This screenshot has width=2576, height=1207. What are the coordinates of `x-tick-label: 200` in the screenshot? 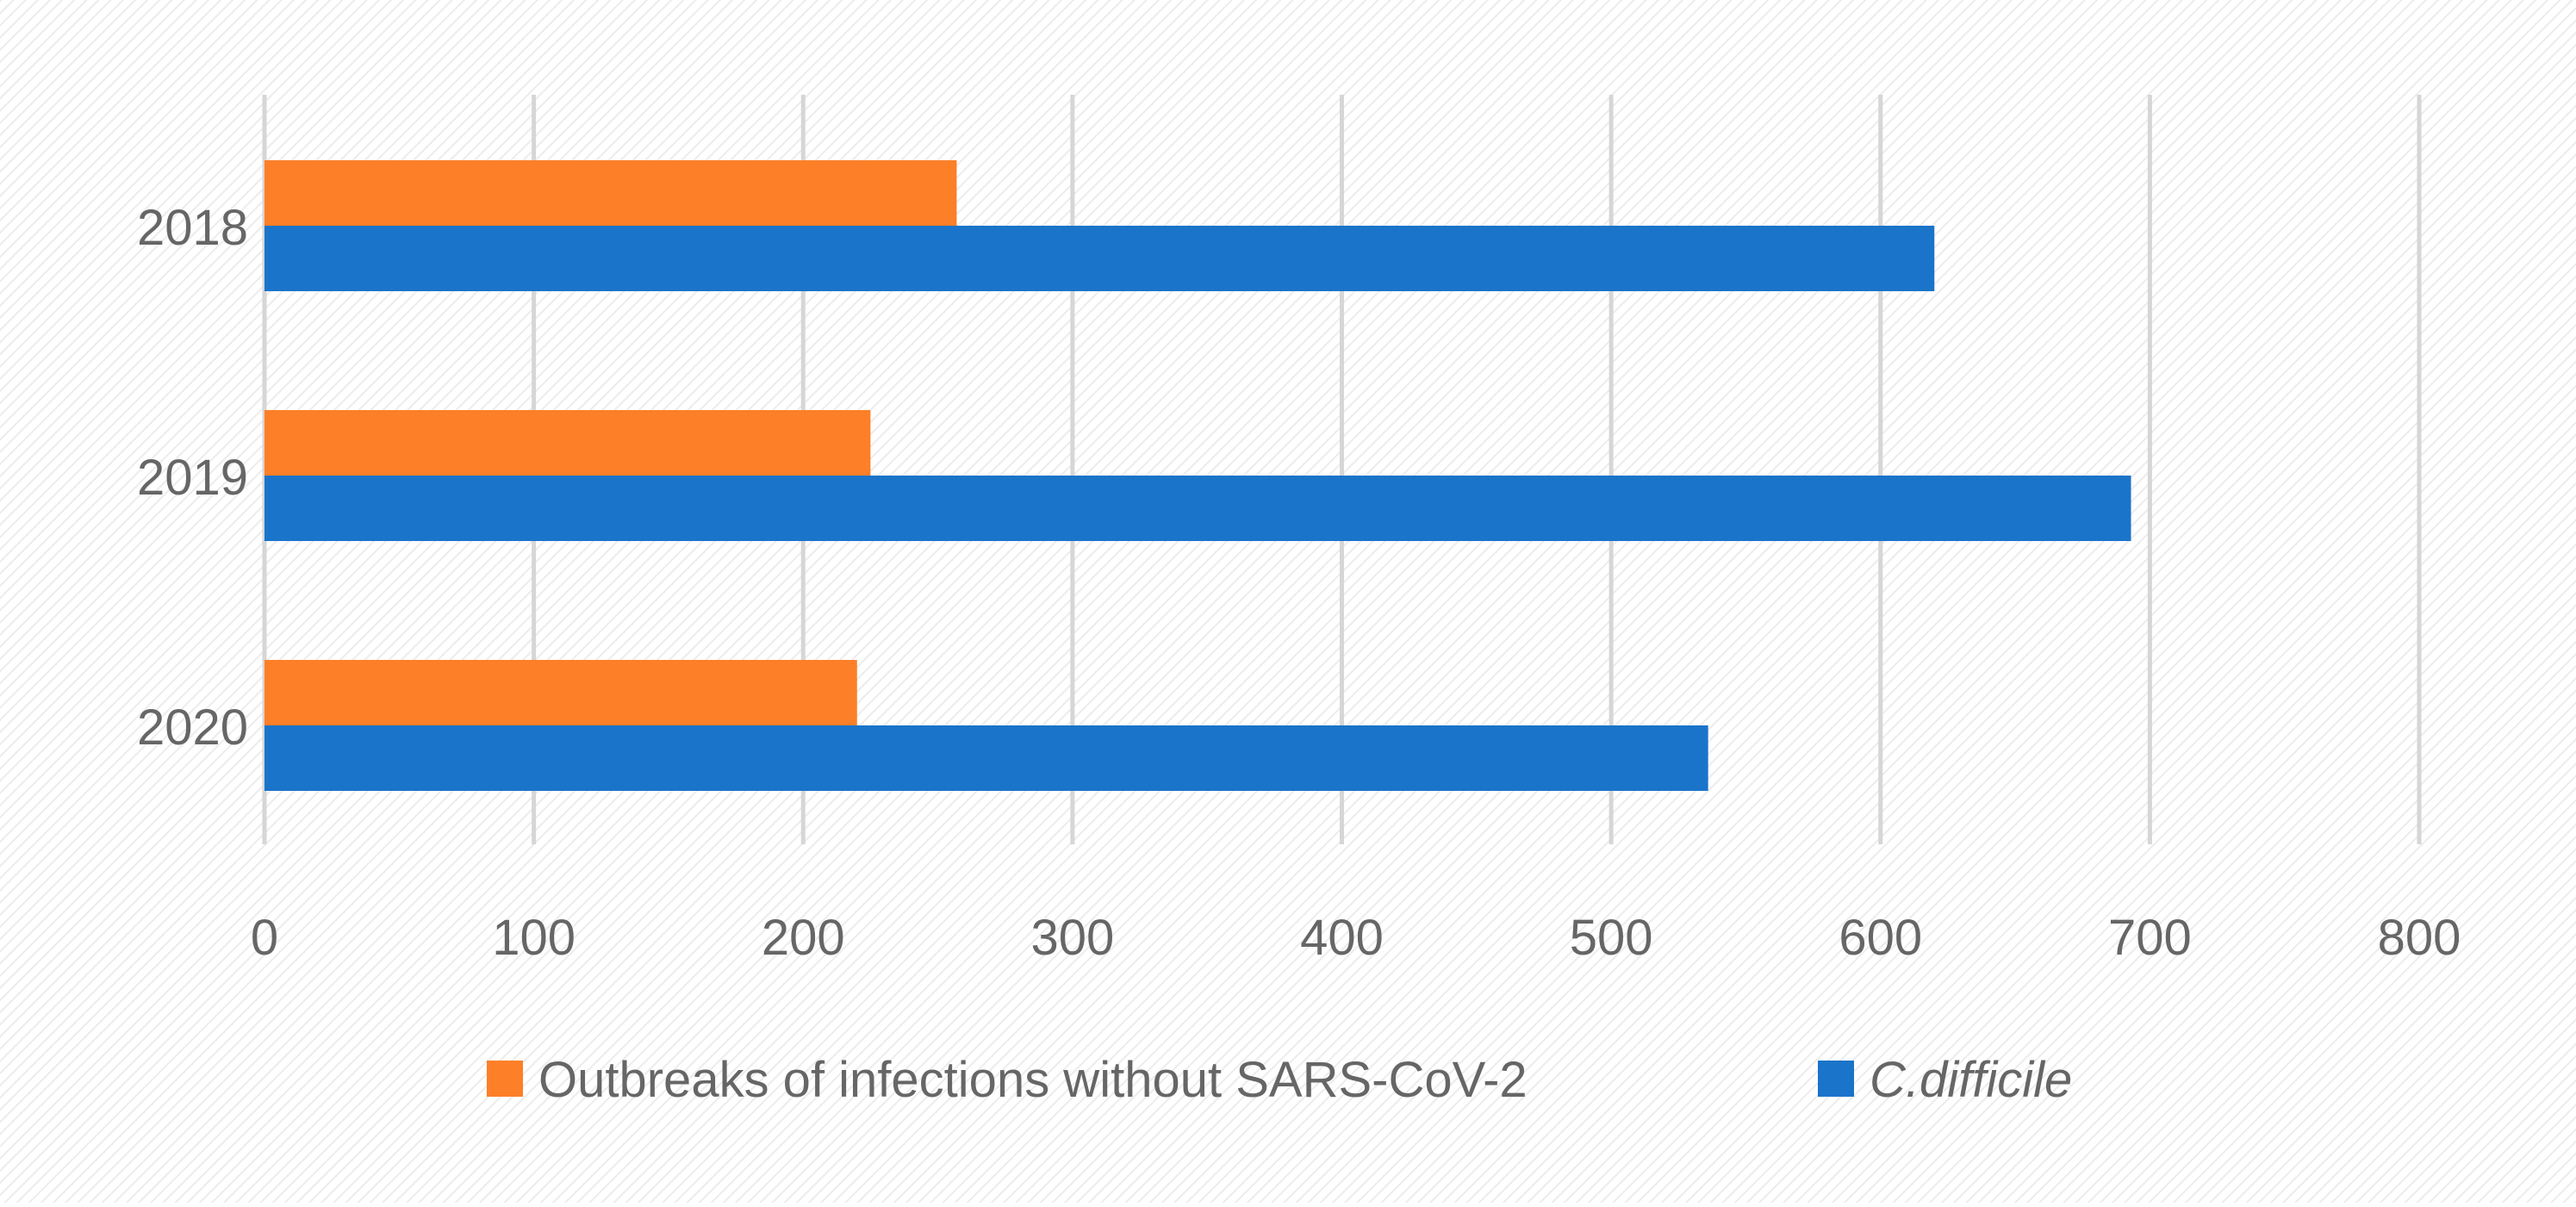 It's located at (804, 938).